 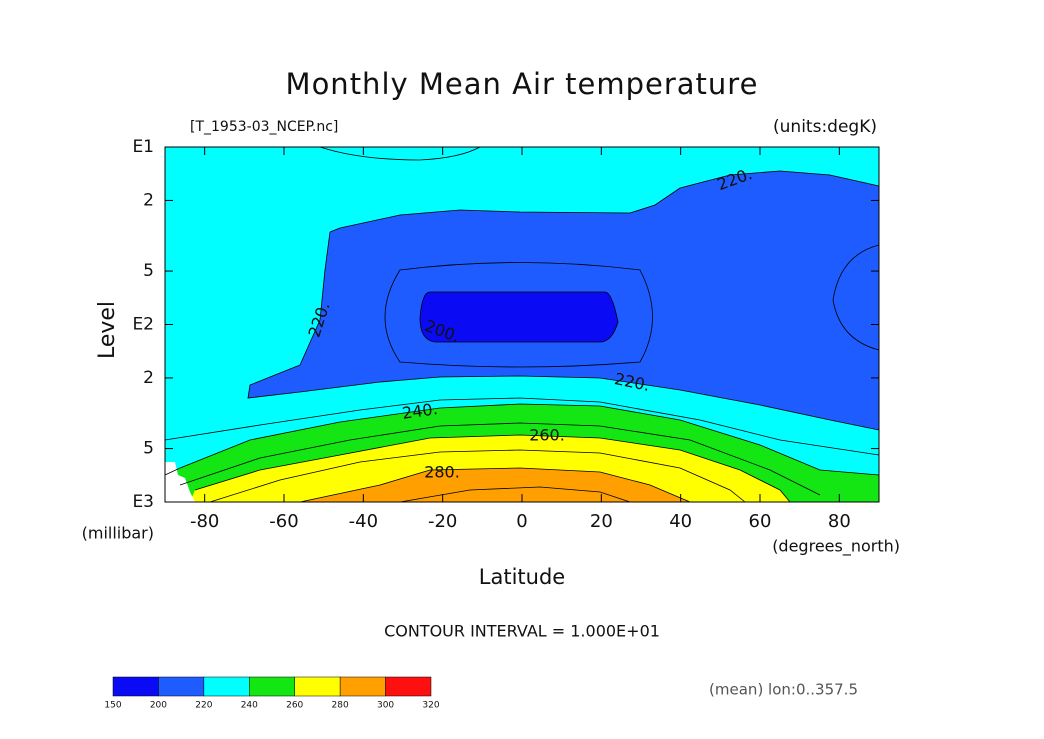 What do you see at coordinates (601, 521) in the screenshot?
I see `x-tick-label: 20` at bounding box center [601, 521].